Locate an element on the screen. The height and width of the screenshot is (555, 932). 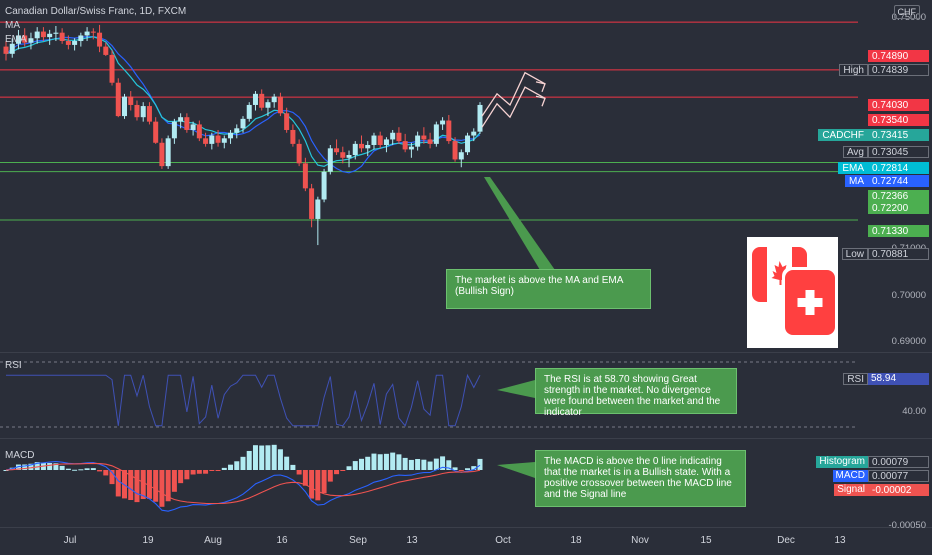
signal-line is located at coordinates (243, 483).